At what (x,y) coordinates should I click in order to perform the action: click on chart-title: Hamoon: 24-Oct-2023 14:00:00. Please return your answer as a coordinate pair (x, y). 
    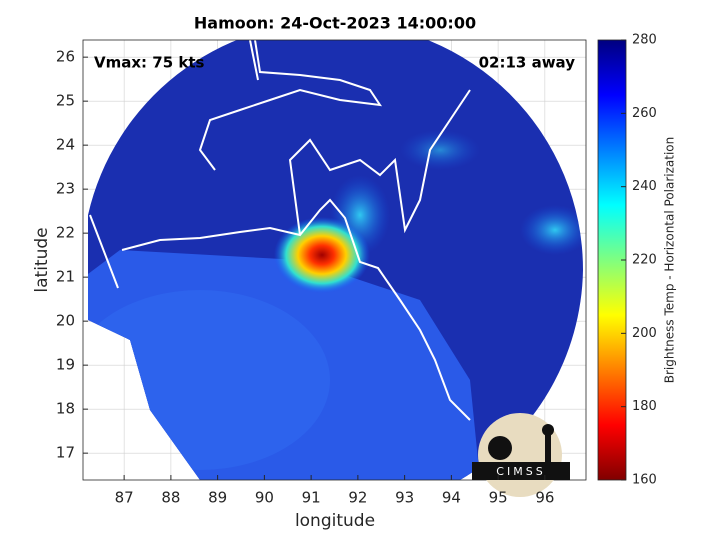
    Looking at the image, I should click on (335, 23).